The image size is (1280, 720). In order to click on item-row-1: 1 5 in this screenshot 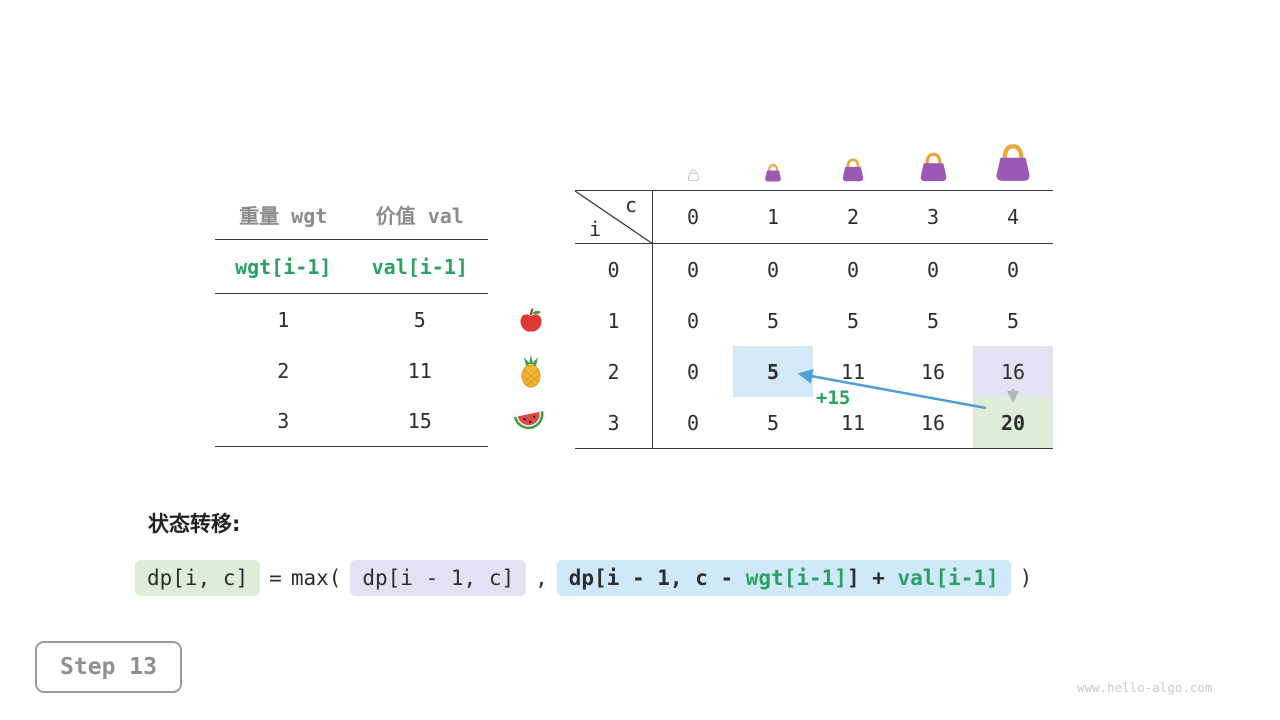, I will do `click(351, 319)`.